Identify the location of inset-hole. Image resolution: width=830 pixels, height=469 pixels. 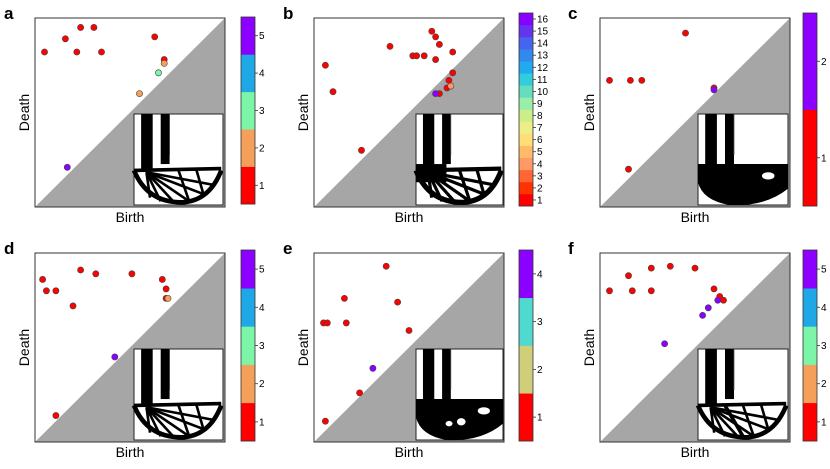
(483, 411).